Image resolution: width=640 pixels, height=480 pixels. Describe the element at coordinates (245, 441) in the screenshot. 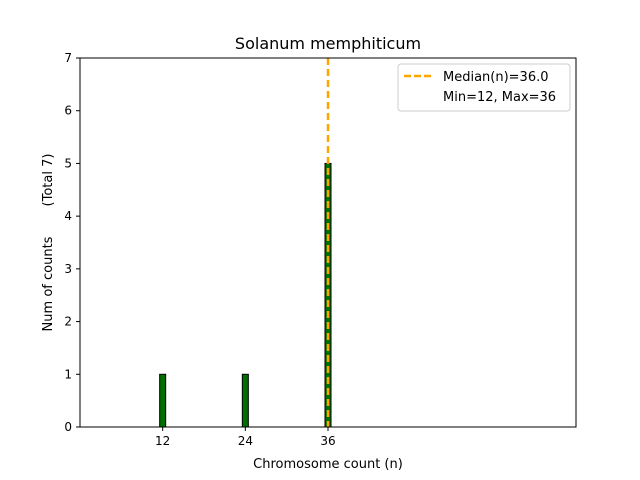

I see `x-tick-label: 24` at that location.